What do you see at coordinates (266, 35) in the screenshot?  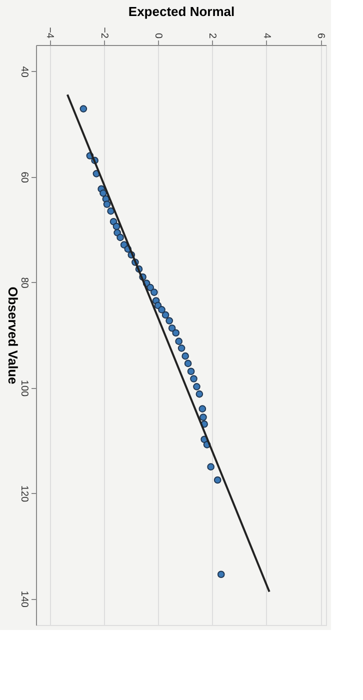 I see `x-tick-label: 4` at bounding box center [266, 35].